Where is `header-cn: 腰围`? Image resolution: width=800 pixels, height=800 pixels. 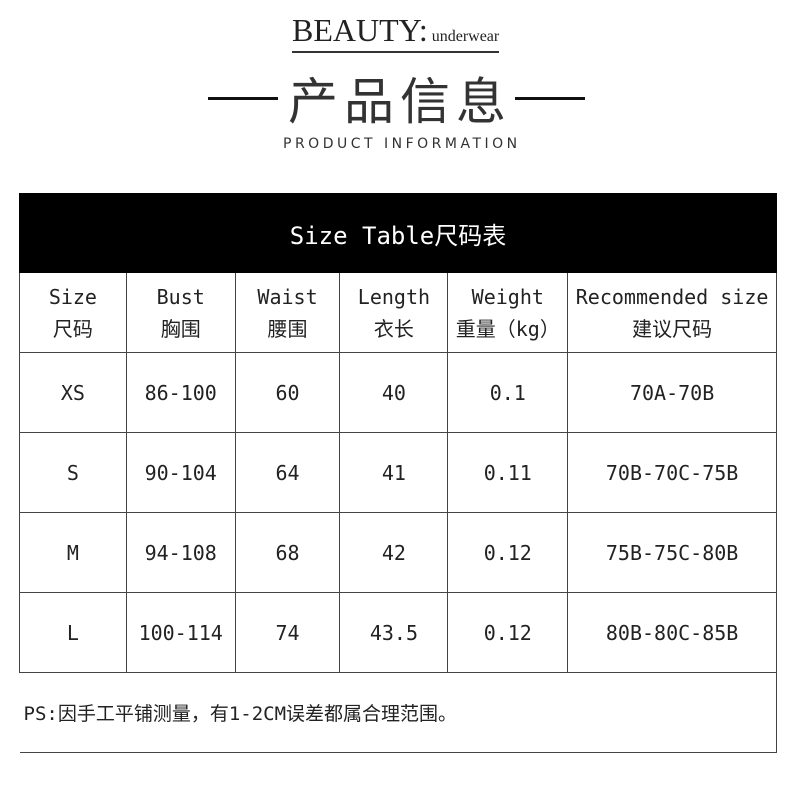 header-cn: 腰围 is located at coordinates (287, 328).